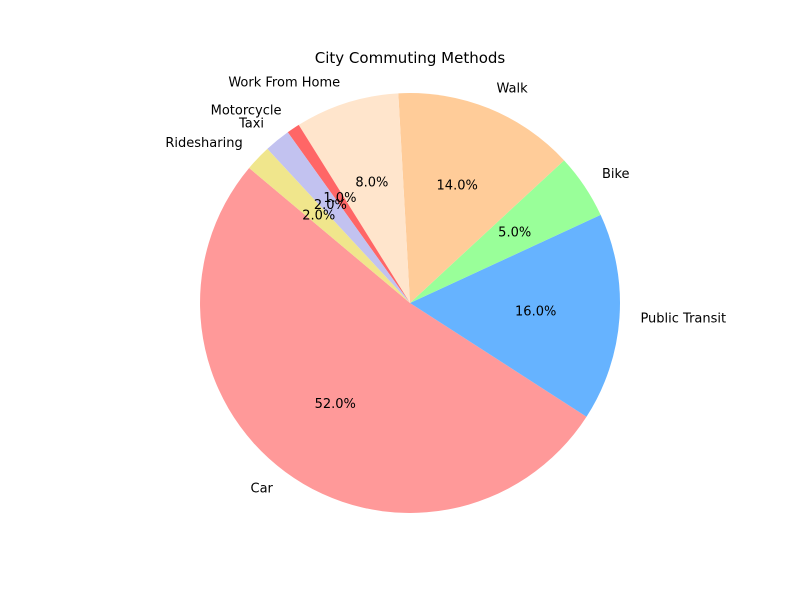 The width and height of the screenshot is (800, 600). What do you see at coordinates (683, 319) in the screenshot?
I see `slice-label-public-transit: Public Transit` at bounding box center [683, 319].